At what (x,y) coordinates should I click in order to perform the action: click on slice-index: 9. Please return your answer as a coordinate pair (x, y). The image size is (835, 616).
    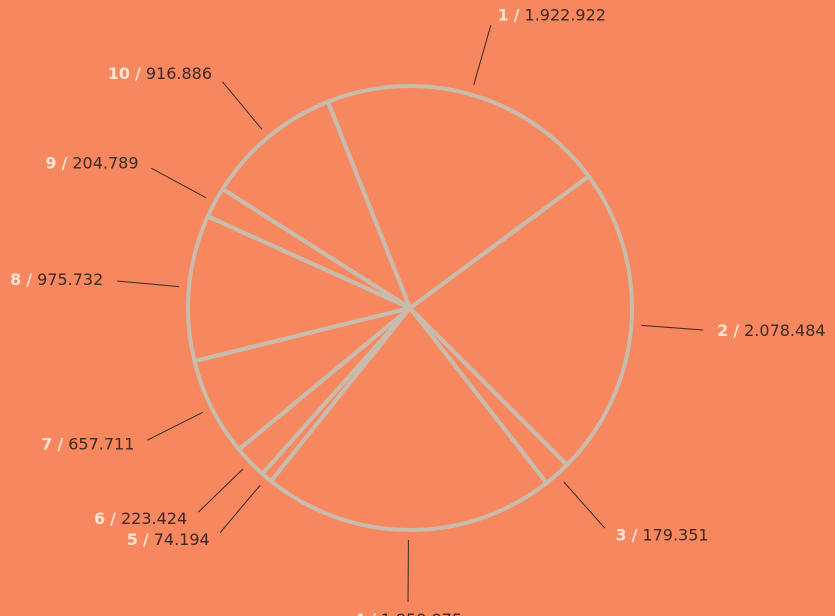
    Looking at the image, I should click on (50, 162).